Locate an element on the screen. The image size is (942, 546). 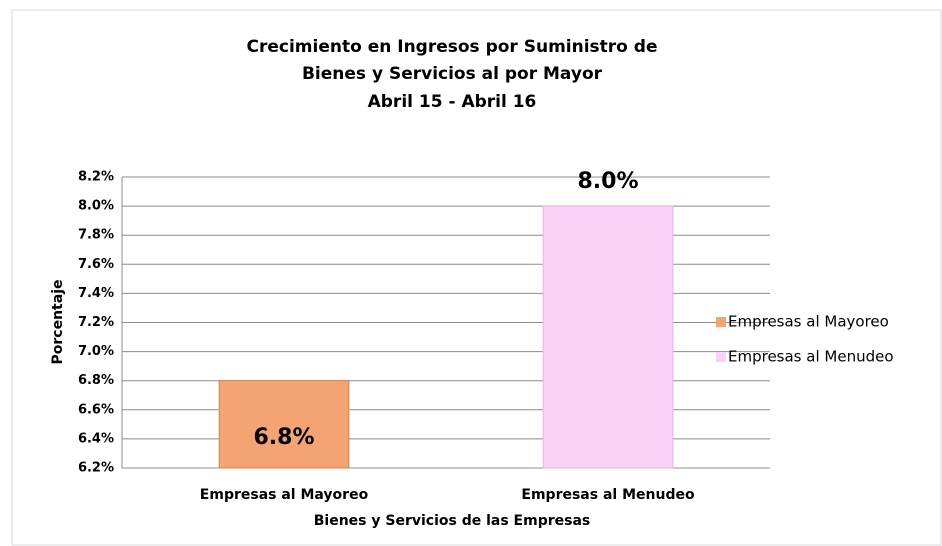
y-tick-label: 6.8% is located at coordinates (96, 380).